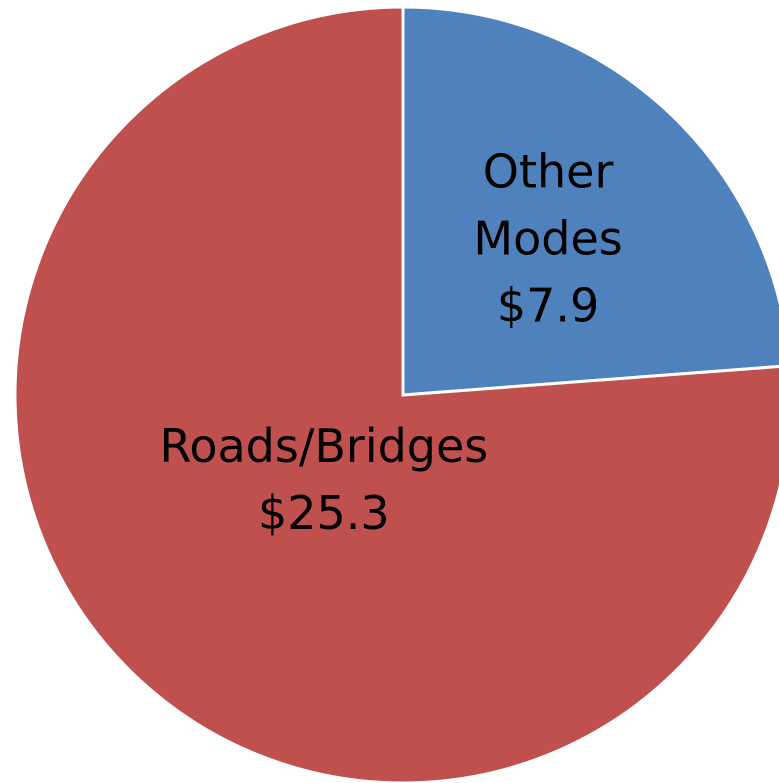 The width and height of the screenshot is (779, 783). Describe the element at coordinates (548, 204) in the screenshot. I see `category-label: Other Modes` at that location.